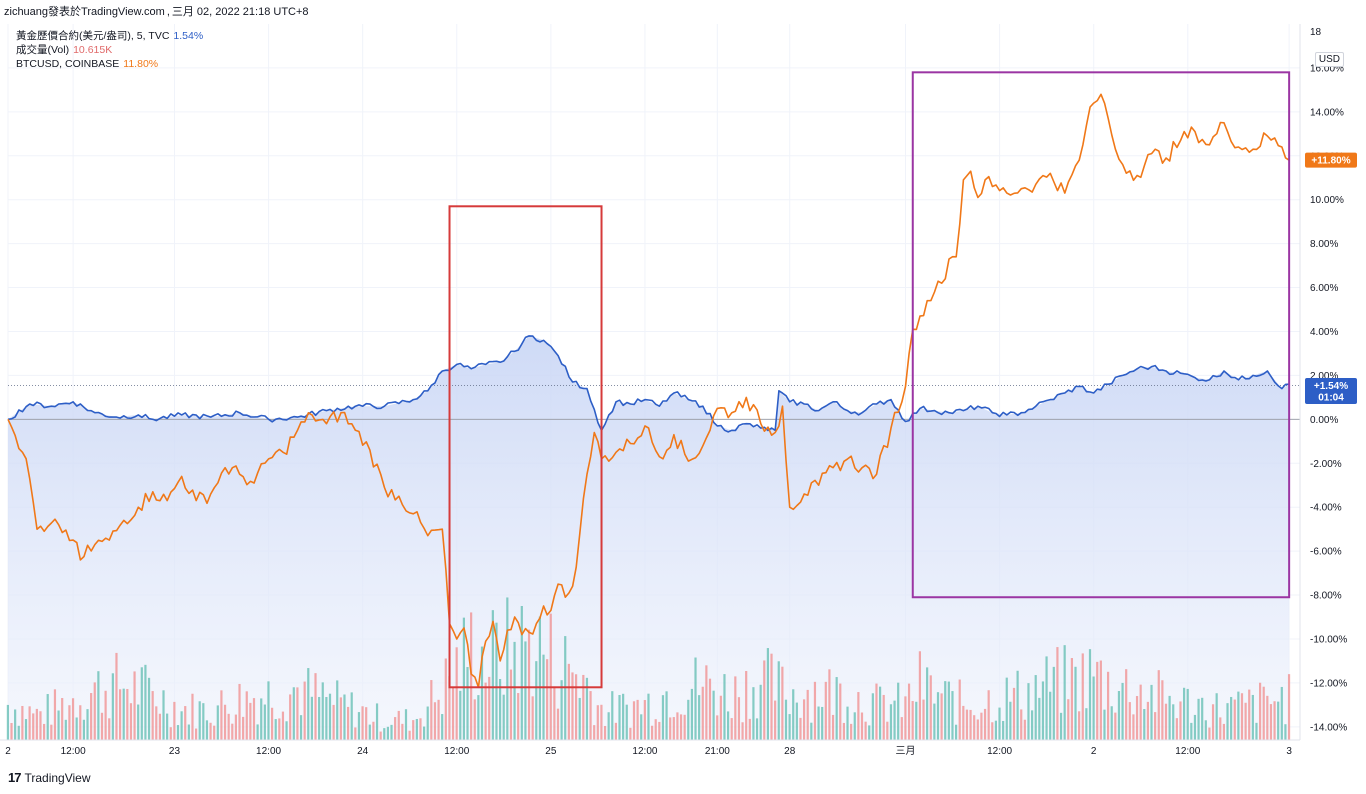 Image resolution: width=1366 pixels, height=794 pixels. I want to click on gold-series-line, so click(648, 384).